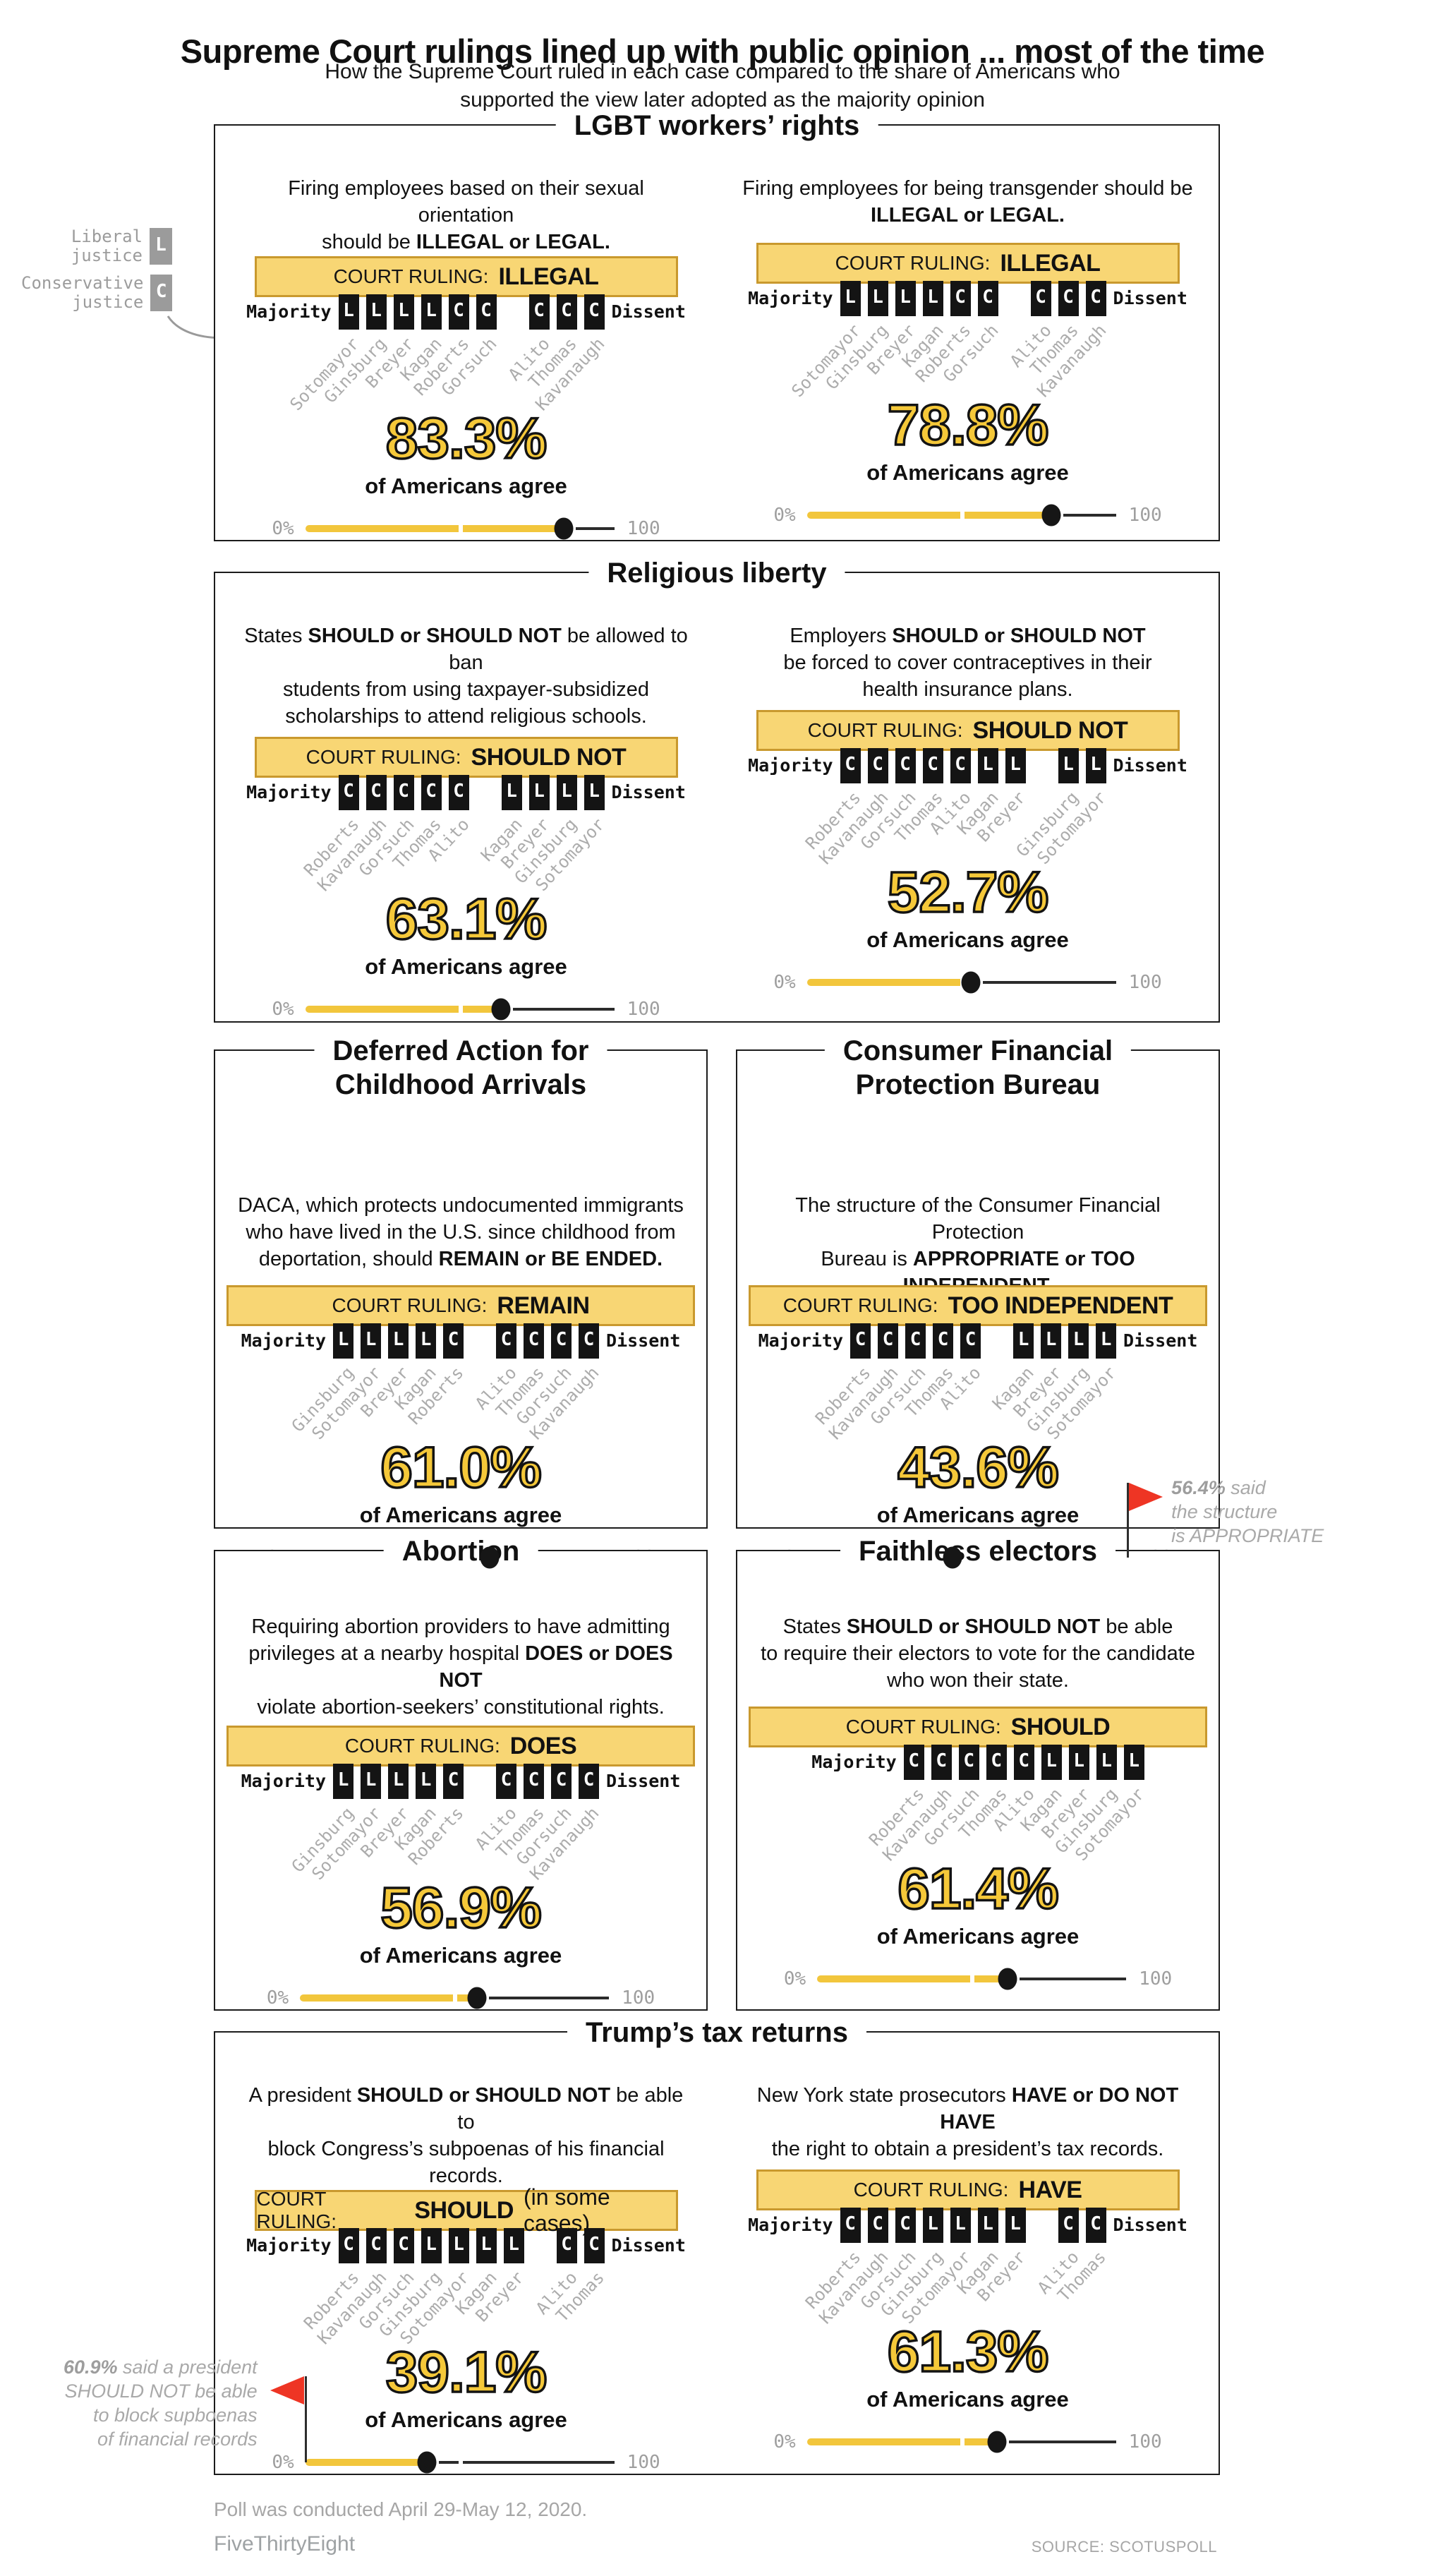 The width and height of the screenshot is (1445, 2576). Describe the element at coordinates (1060, 1305) in the screenshot. I see `ruling-value: TOO INDEPENDENT` at that location.